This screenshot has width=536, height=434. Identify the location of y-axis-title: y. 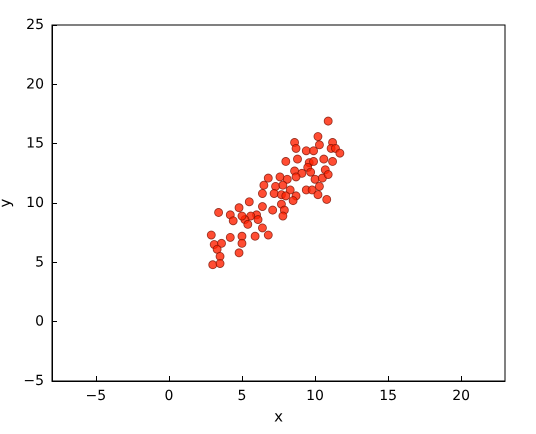
(7, 203).